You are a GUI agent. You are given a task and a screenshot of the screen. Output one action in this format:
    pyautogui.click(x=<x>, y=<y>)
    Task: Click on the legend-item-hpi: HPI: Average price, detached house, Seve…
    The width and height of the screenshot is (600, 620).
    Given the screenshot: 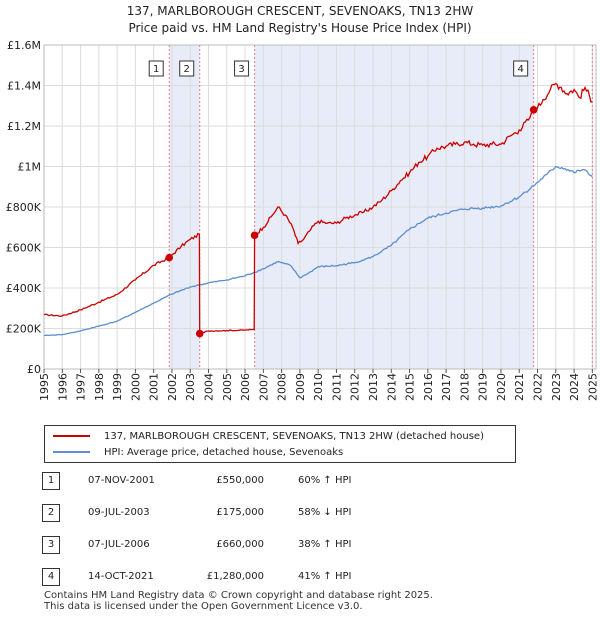 What is the action you would take?
    pyautogui.click(x=198, y=452)
    